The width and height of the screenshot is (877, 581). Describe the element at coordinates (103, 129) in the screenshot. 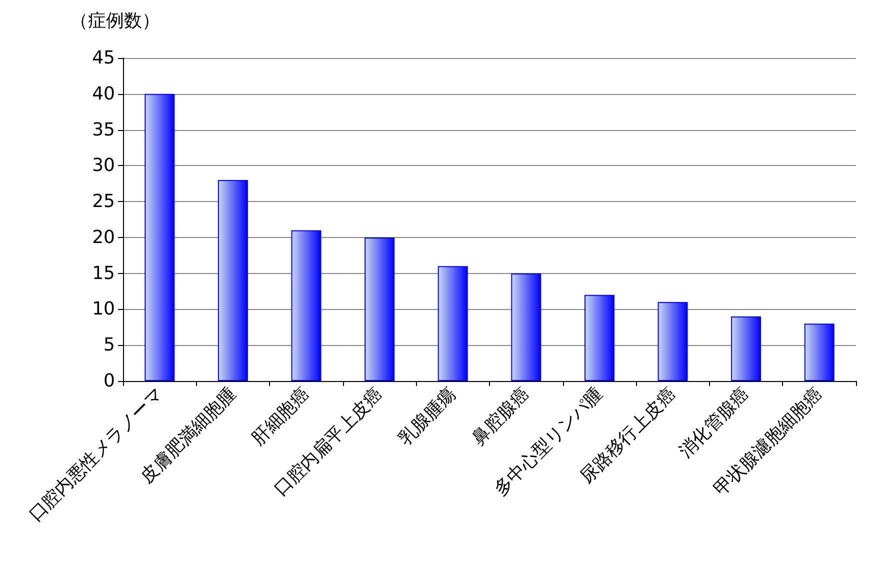

I see `y-tick-label: 35` at that location.